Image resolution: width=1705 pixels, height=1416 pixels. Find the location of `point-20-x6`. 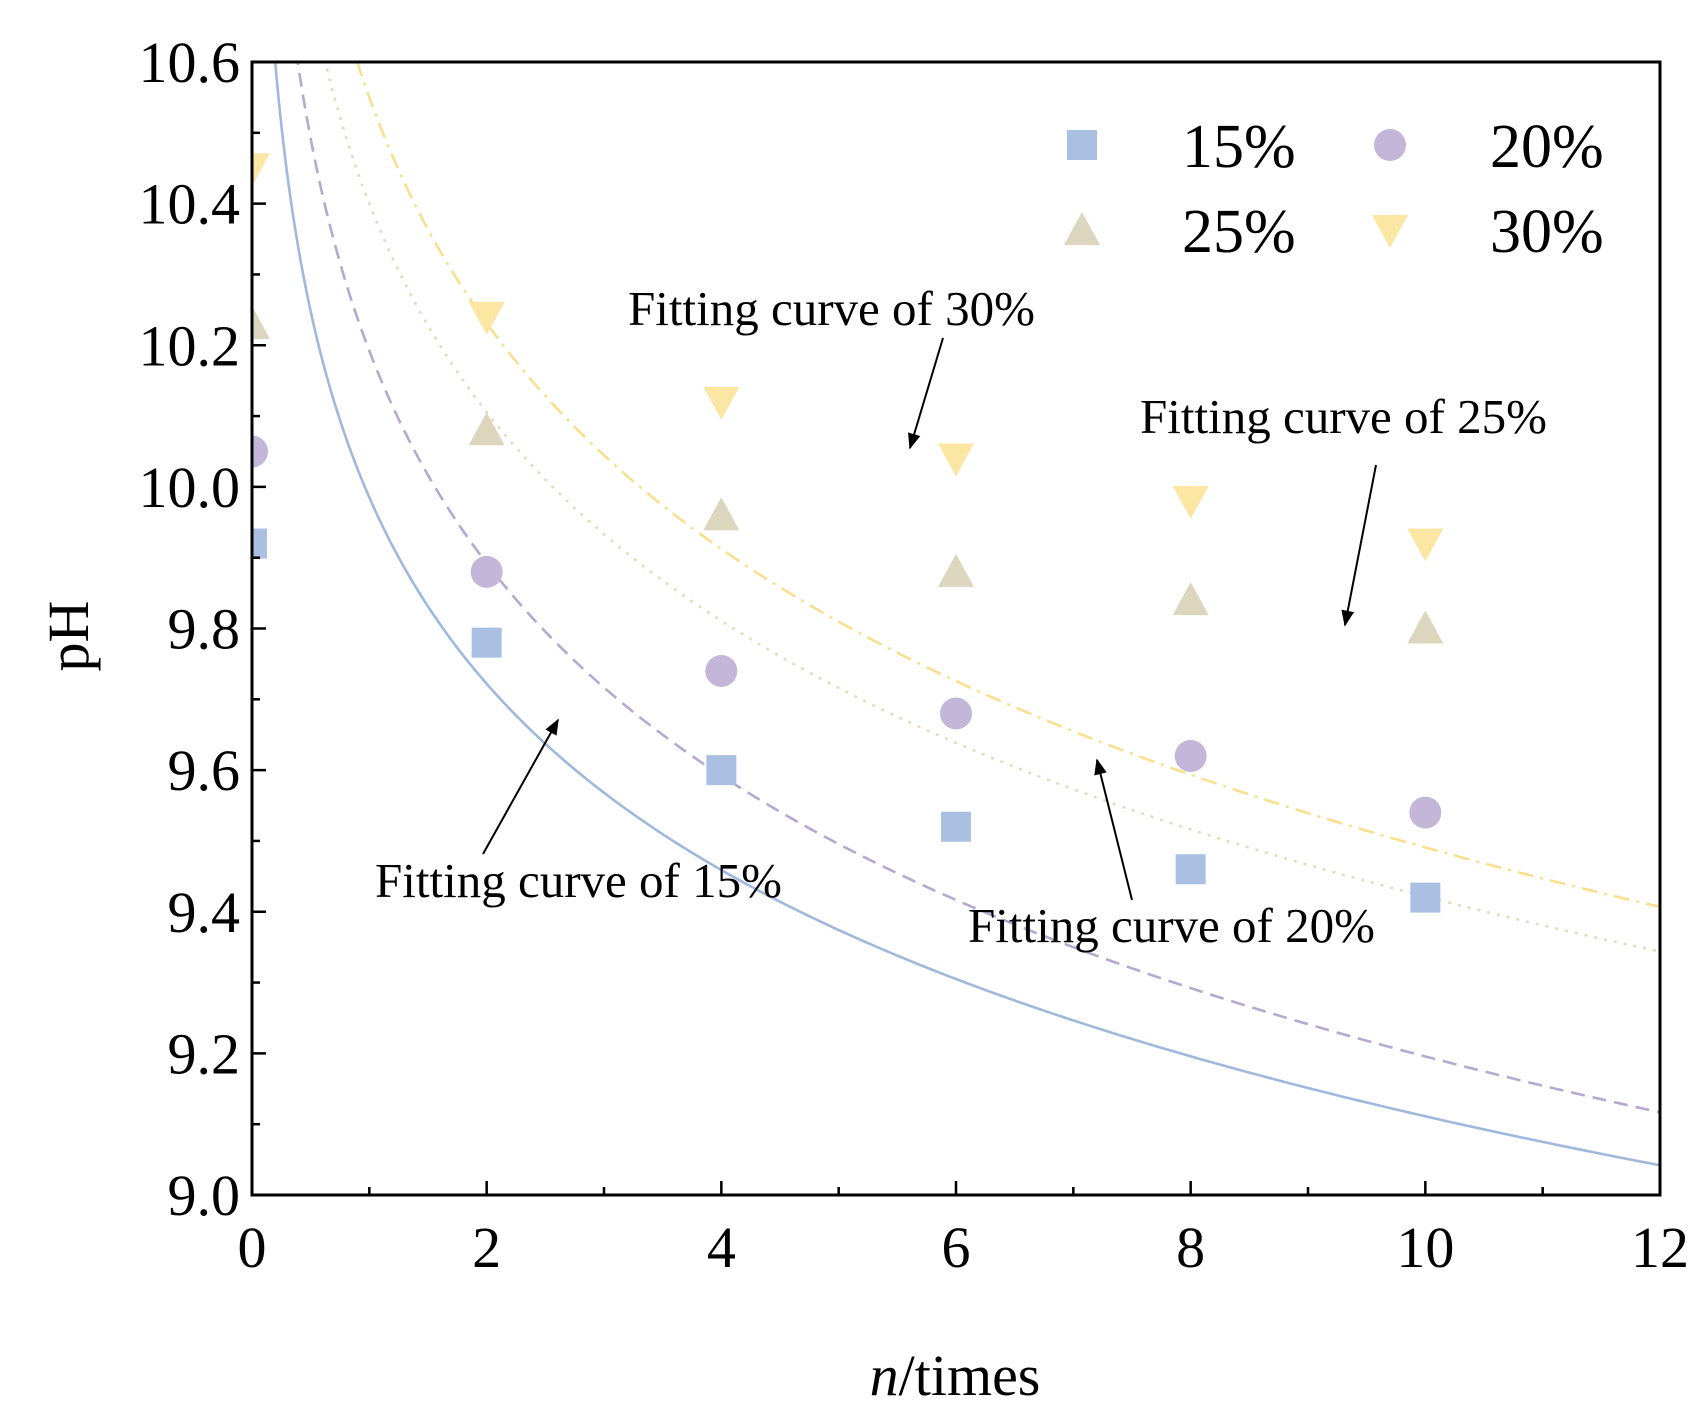

point-20-x6 is located at coordinates (956, 713).